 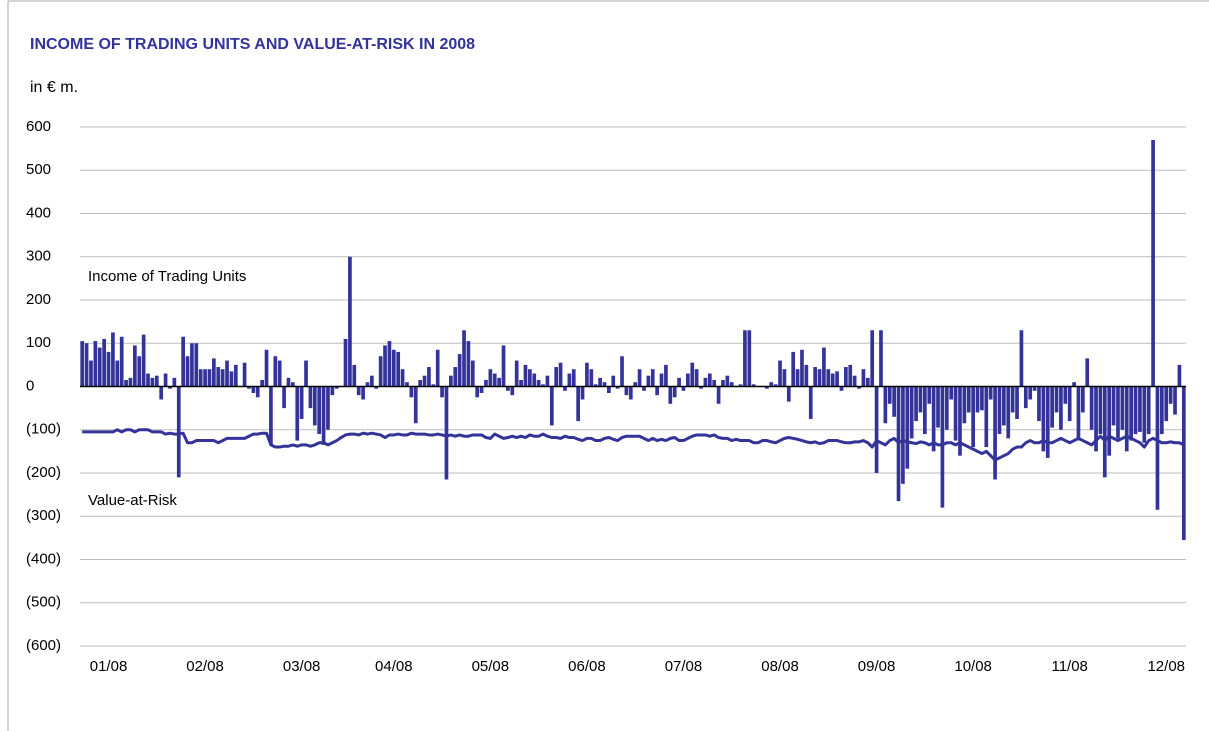 What do you see at coordinates (38, 212) in the screenshot?
I see `y-tick-label: 400` at bounding box center [38, 212].